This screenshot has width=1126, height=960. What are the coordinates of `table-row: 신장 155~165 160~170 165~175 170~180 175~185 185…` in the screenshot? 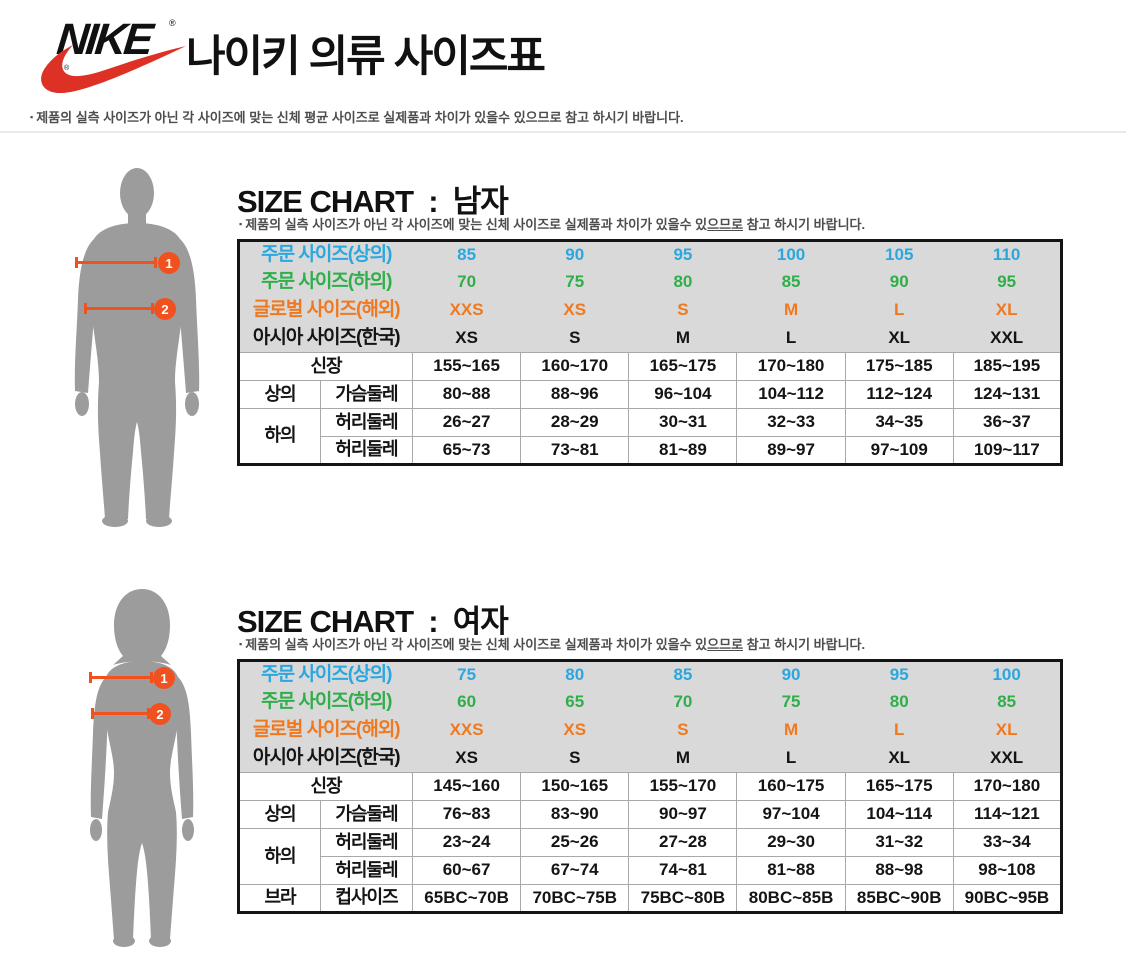 It's located at (650, 366).